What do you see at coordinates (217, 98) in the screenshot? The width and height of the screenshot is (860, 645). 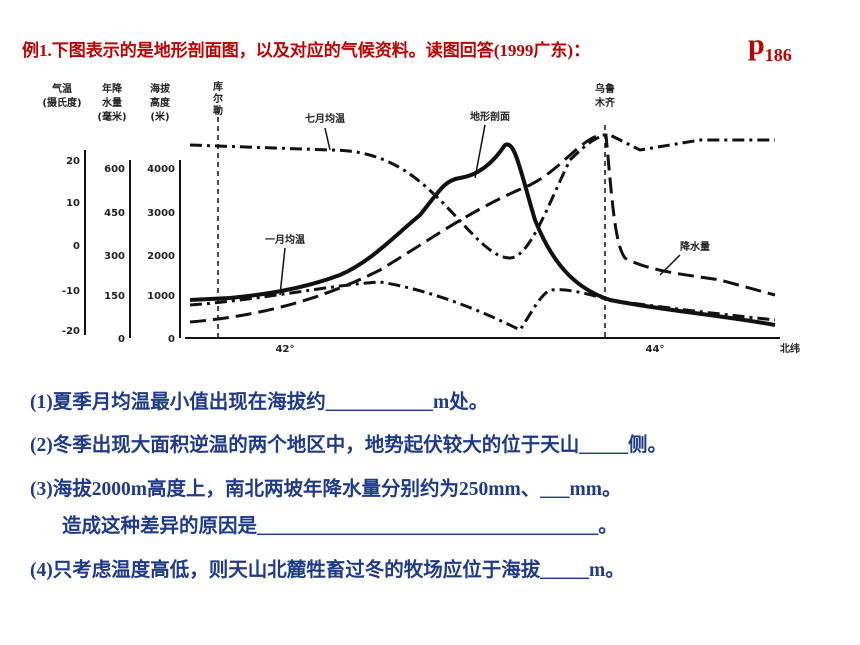 I see `place-label: 尔` at bounding box center [217, 98].